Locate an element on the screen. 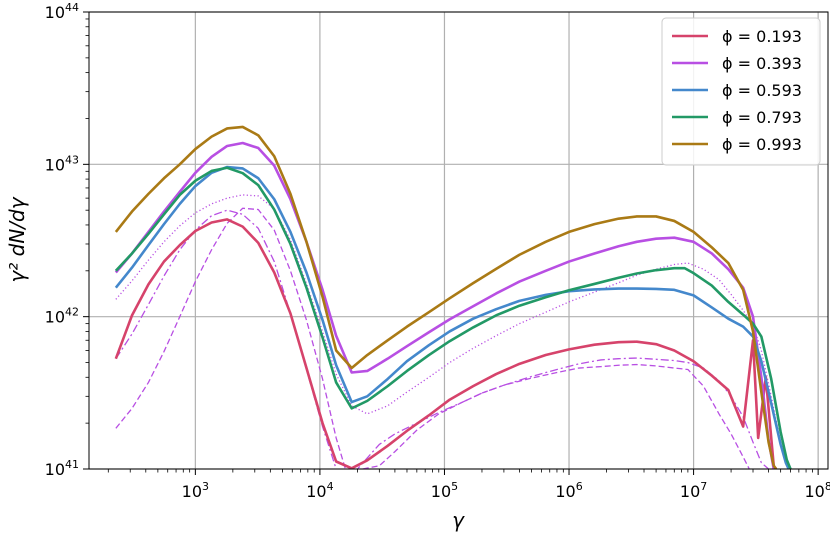 This screenshot has width=830, height=535. x-tick-label: 10⁴ is located at coordinates (319, 490).